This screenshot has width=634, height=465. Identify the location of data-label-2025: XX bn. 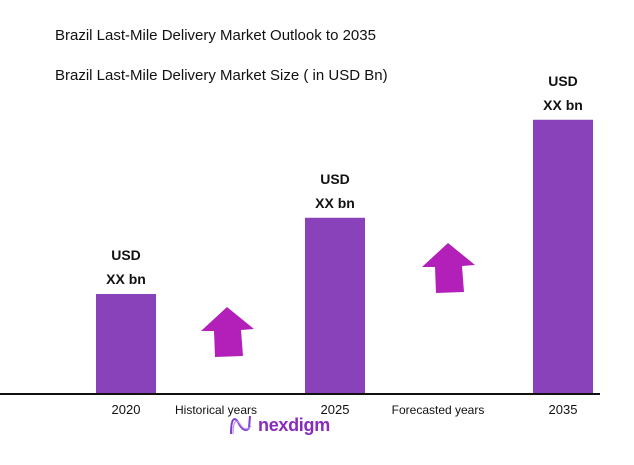
(335, 203).